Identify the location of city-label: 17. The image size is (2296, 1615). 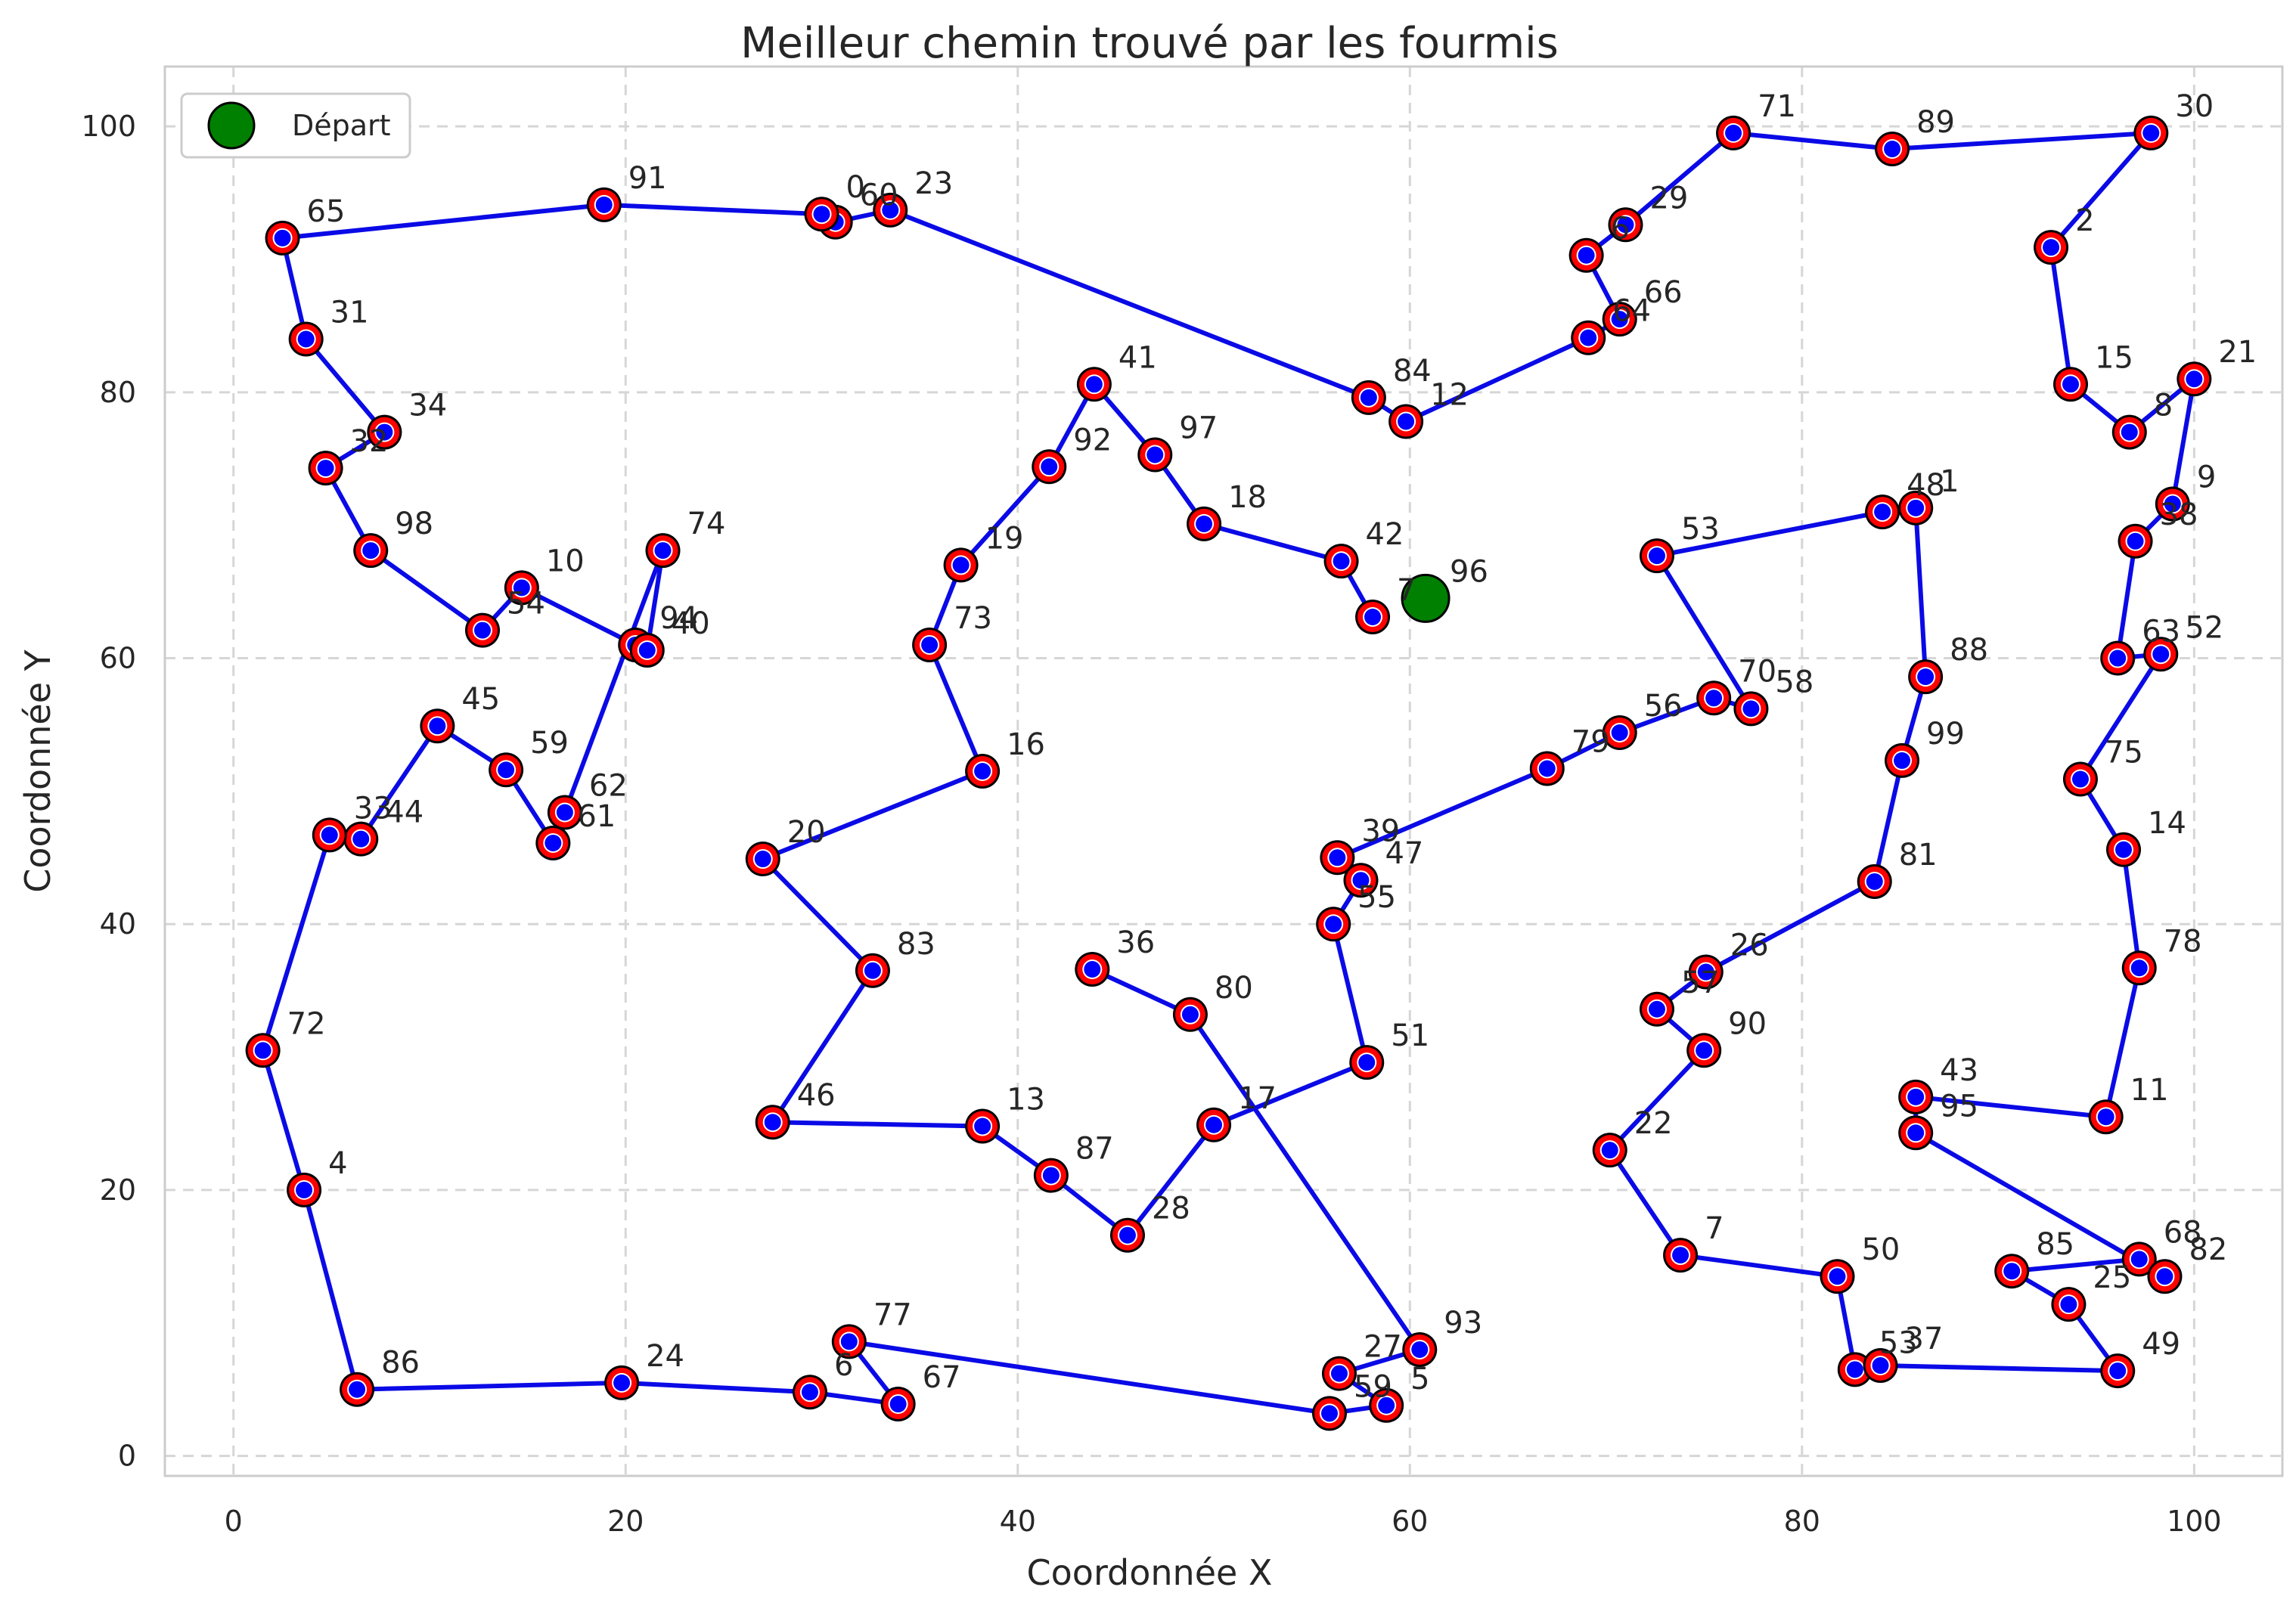
(1257, 1098).